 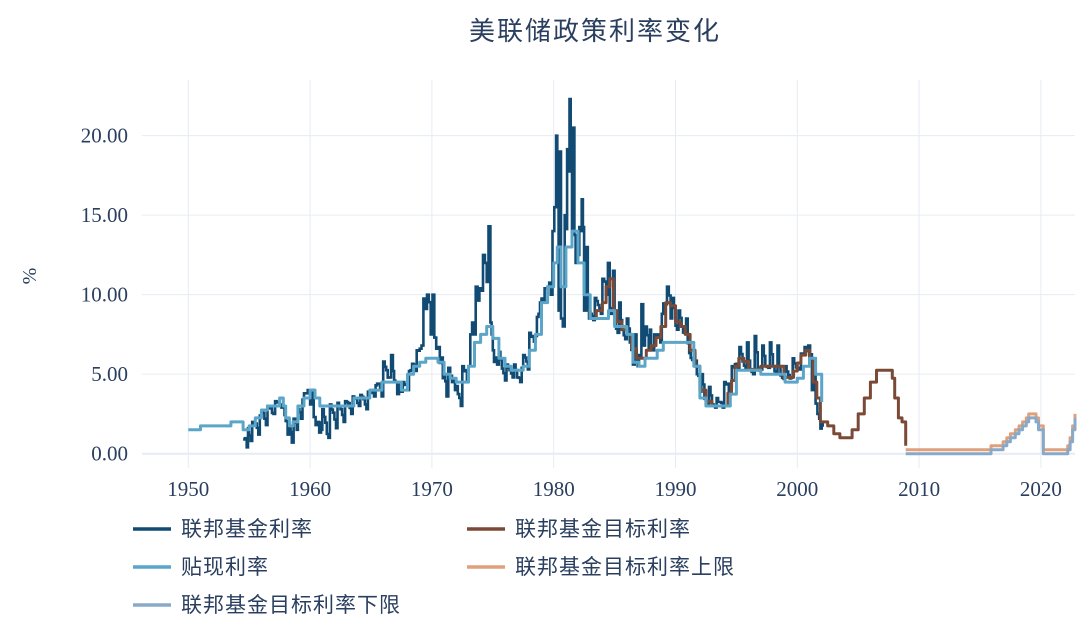 I want to click on legend-item: 联邦基金目标利率下限, so click(x=267, y=605).